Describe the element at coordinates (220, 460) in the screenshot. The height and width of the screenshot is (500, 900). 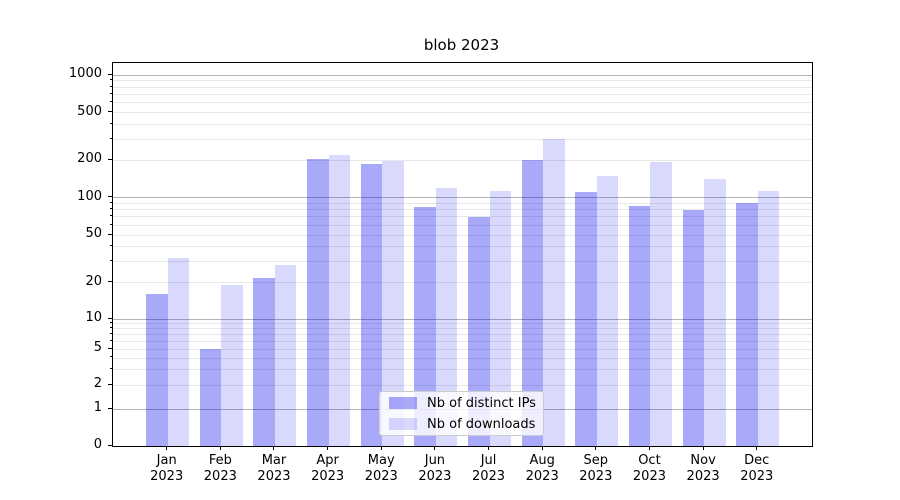
I see `x-tick-label-month: Feb` at that location.